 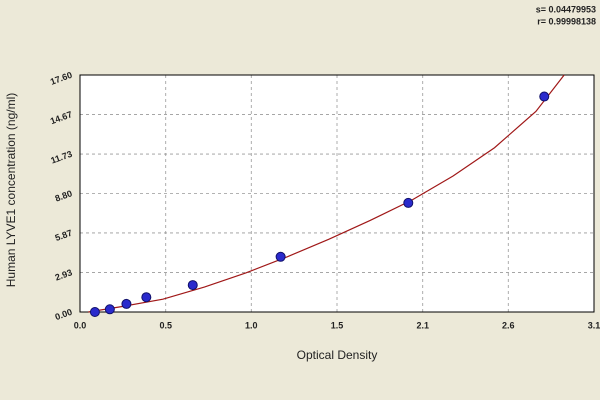 What do you see at coordinates (337, 355) in the screenshot?
I see `x-axis-label: Optical Density` at bounding box center [337, 355].